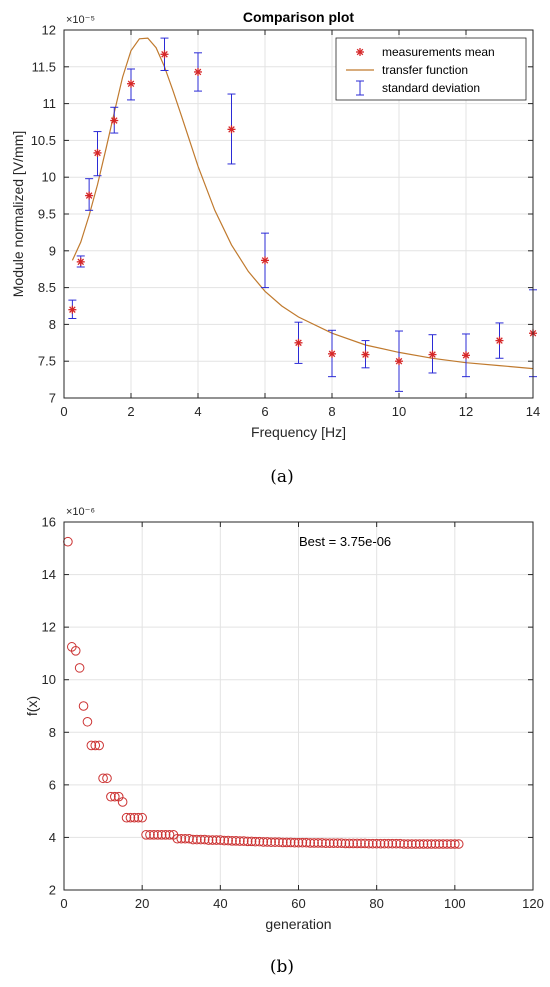 The image size is (550, 987). I want to click on a-x-tick-label: 2, so click(130, 411).